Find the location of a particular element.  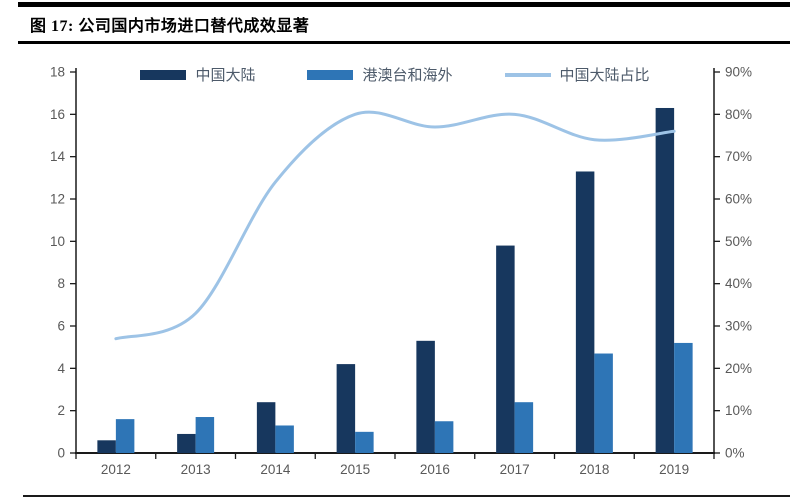

right-axis-tick-label: 40% is located at coordinates (738, 283).